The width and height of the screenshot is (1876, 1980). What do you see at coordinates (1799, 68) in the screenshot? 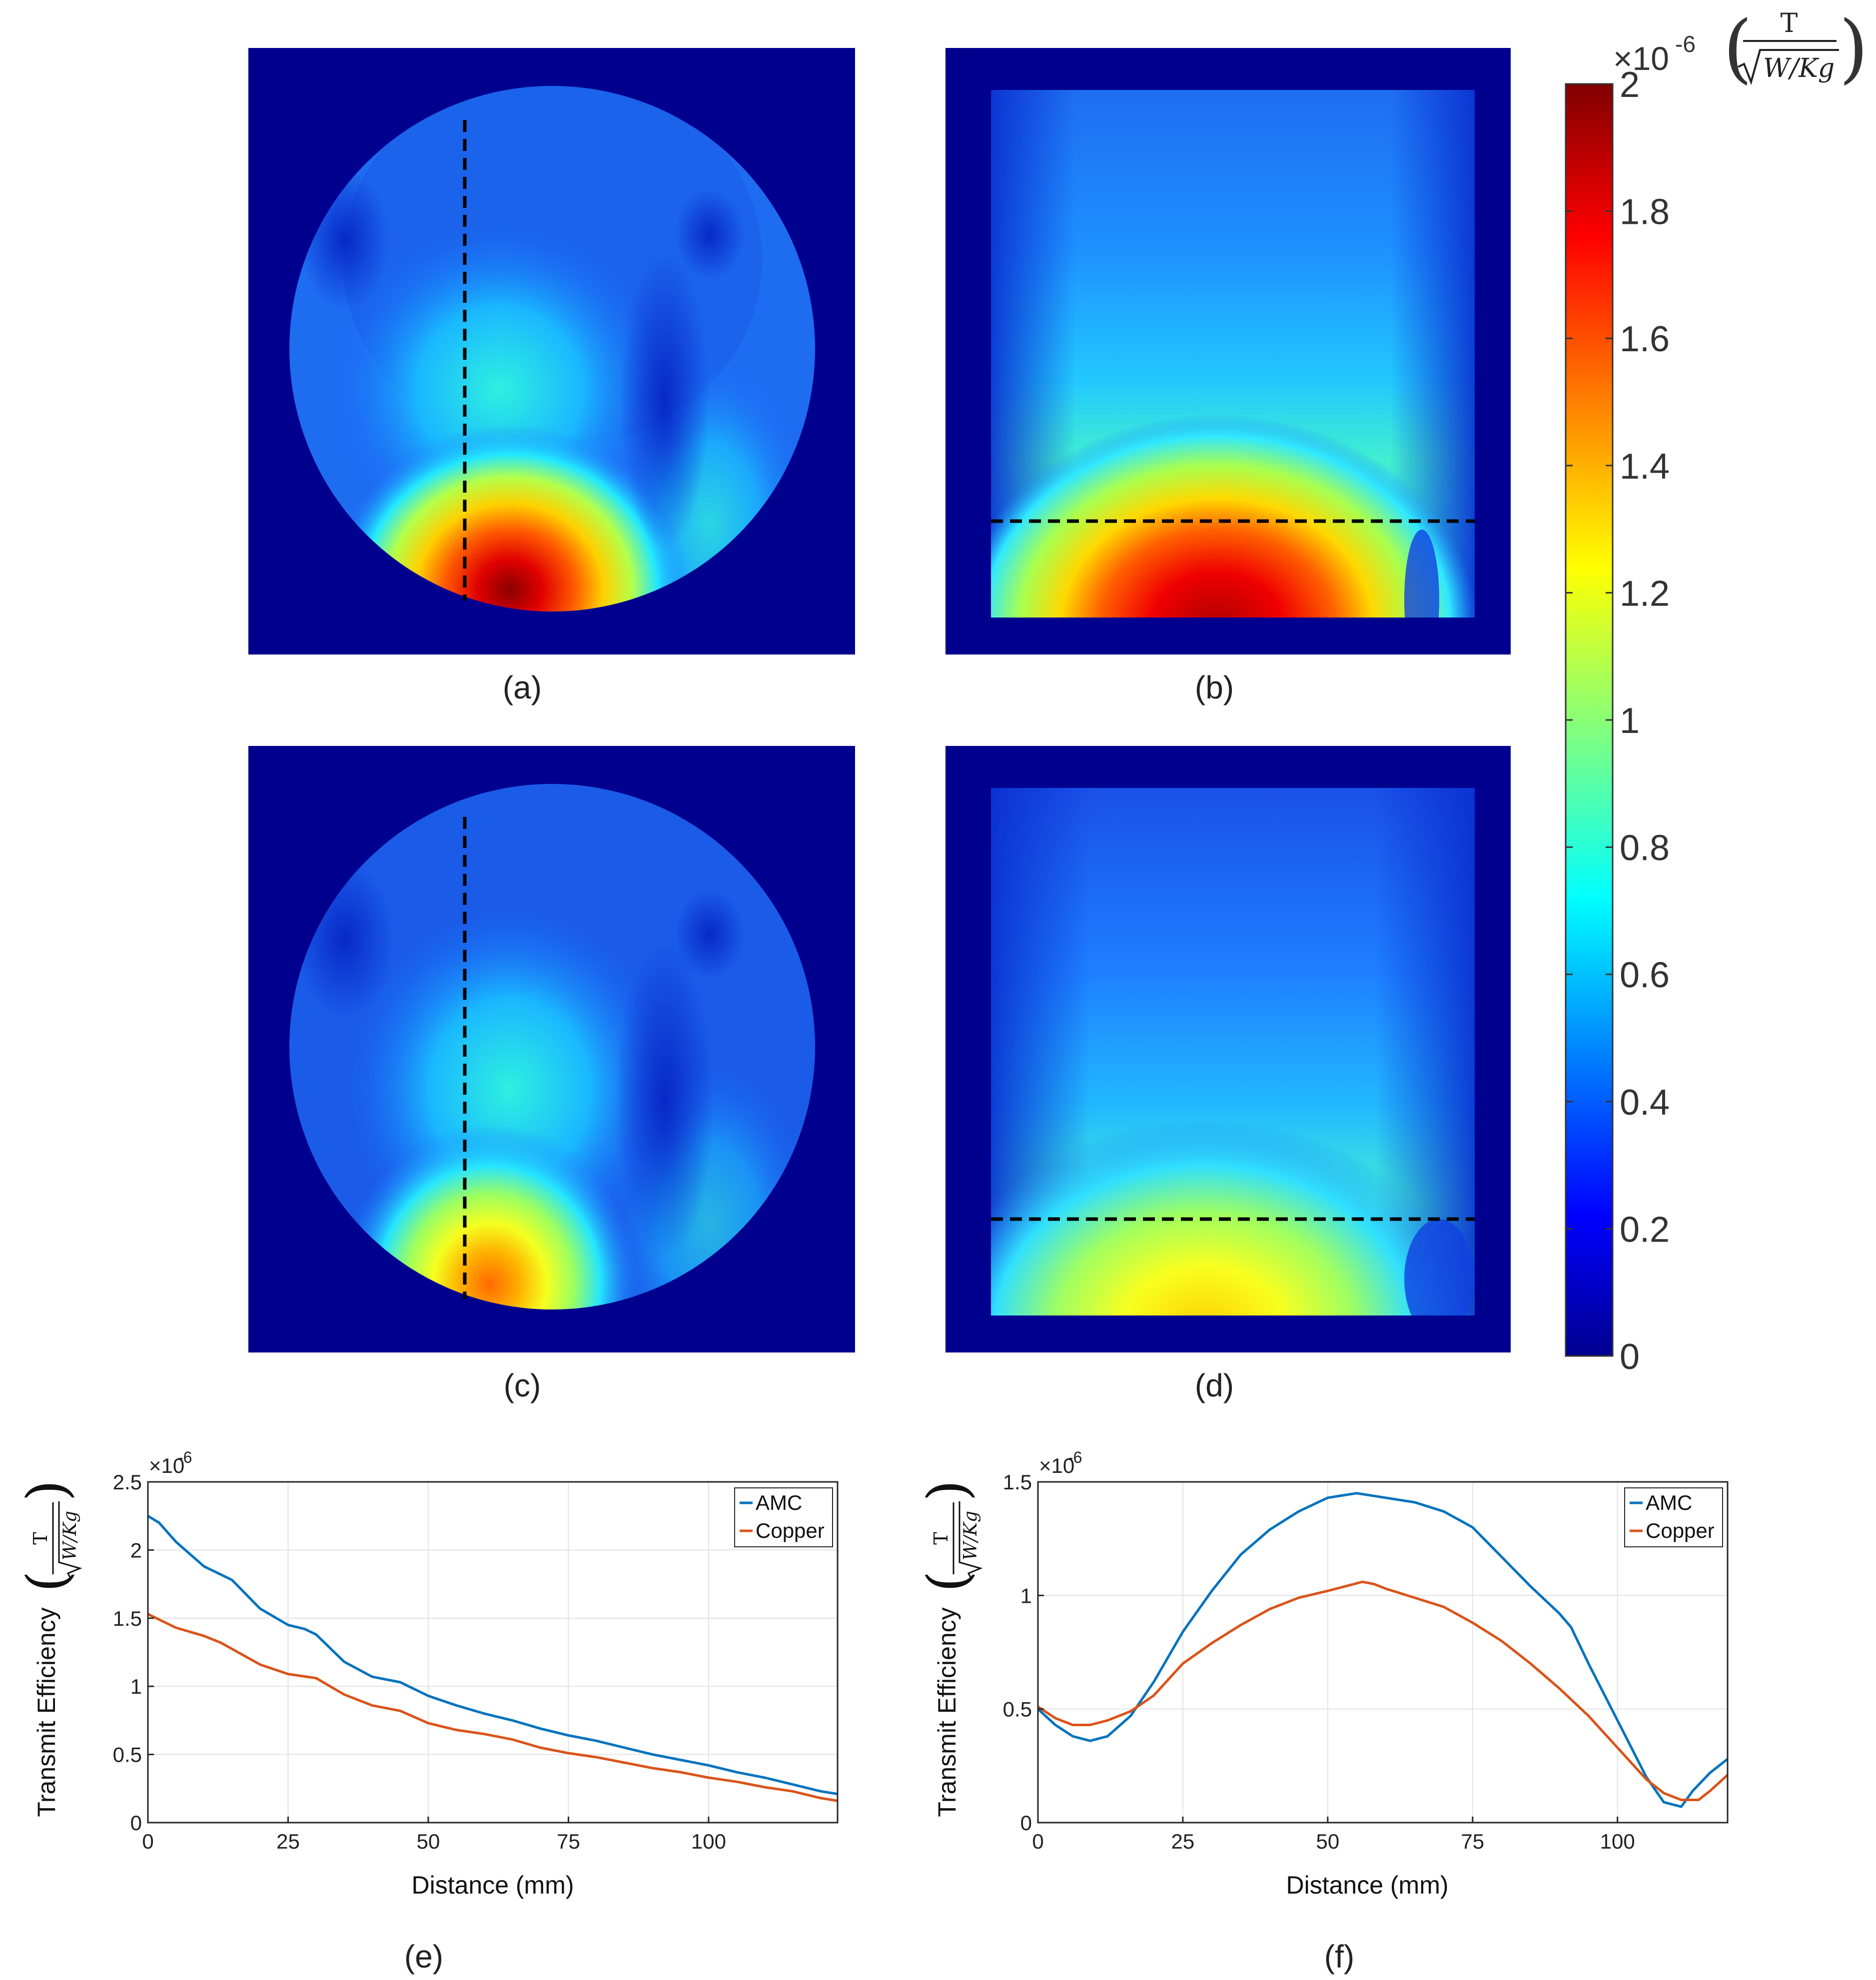
I see `colorbar-unit-denominator: W/Kg` at bounding box center [1799, 68].